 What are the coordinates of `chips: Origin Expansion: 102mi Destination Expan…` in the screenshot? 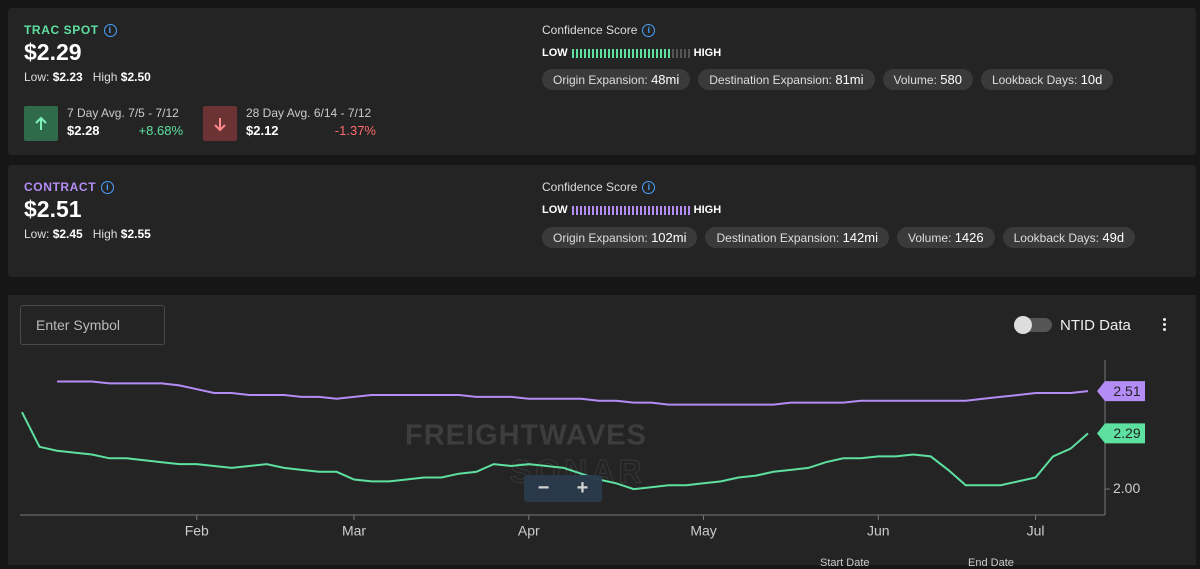 It's located at (839, 237).